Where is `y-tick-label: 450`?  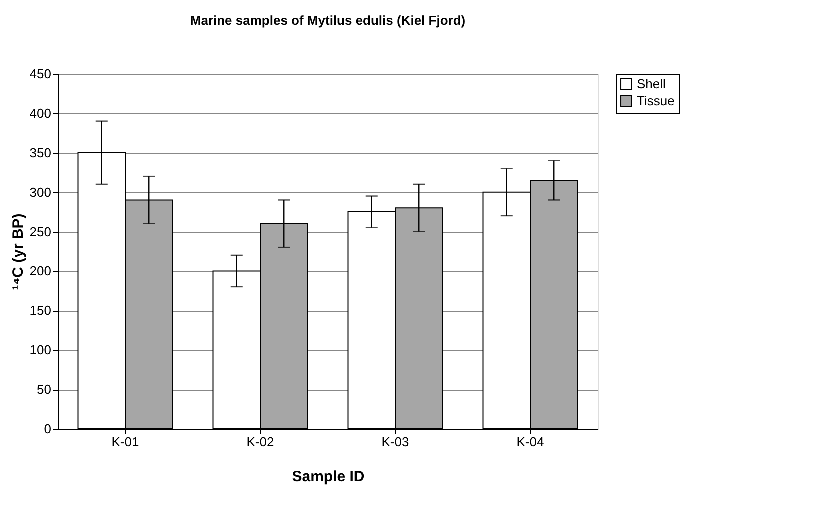
y-tick-label: 450 is located at coordinates (41, 74).